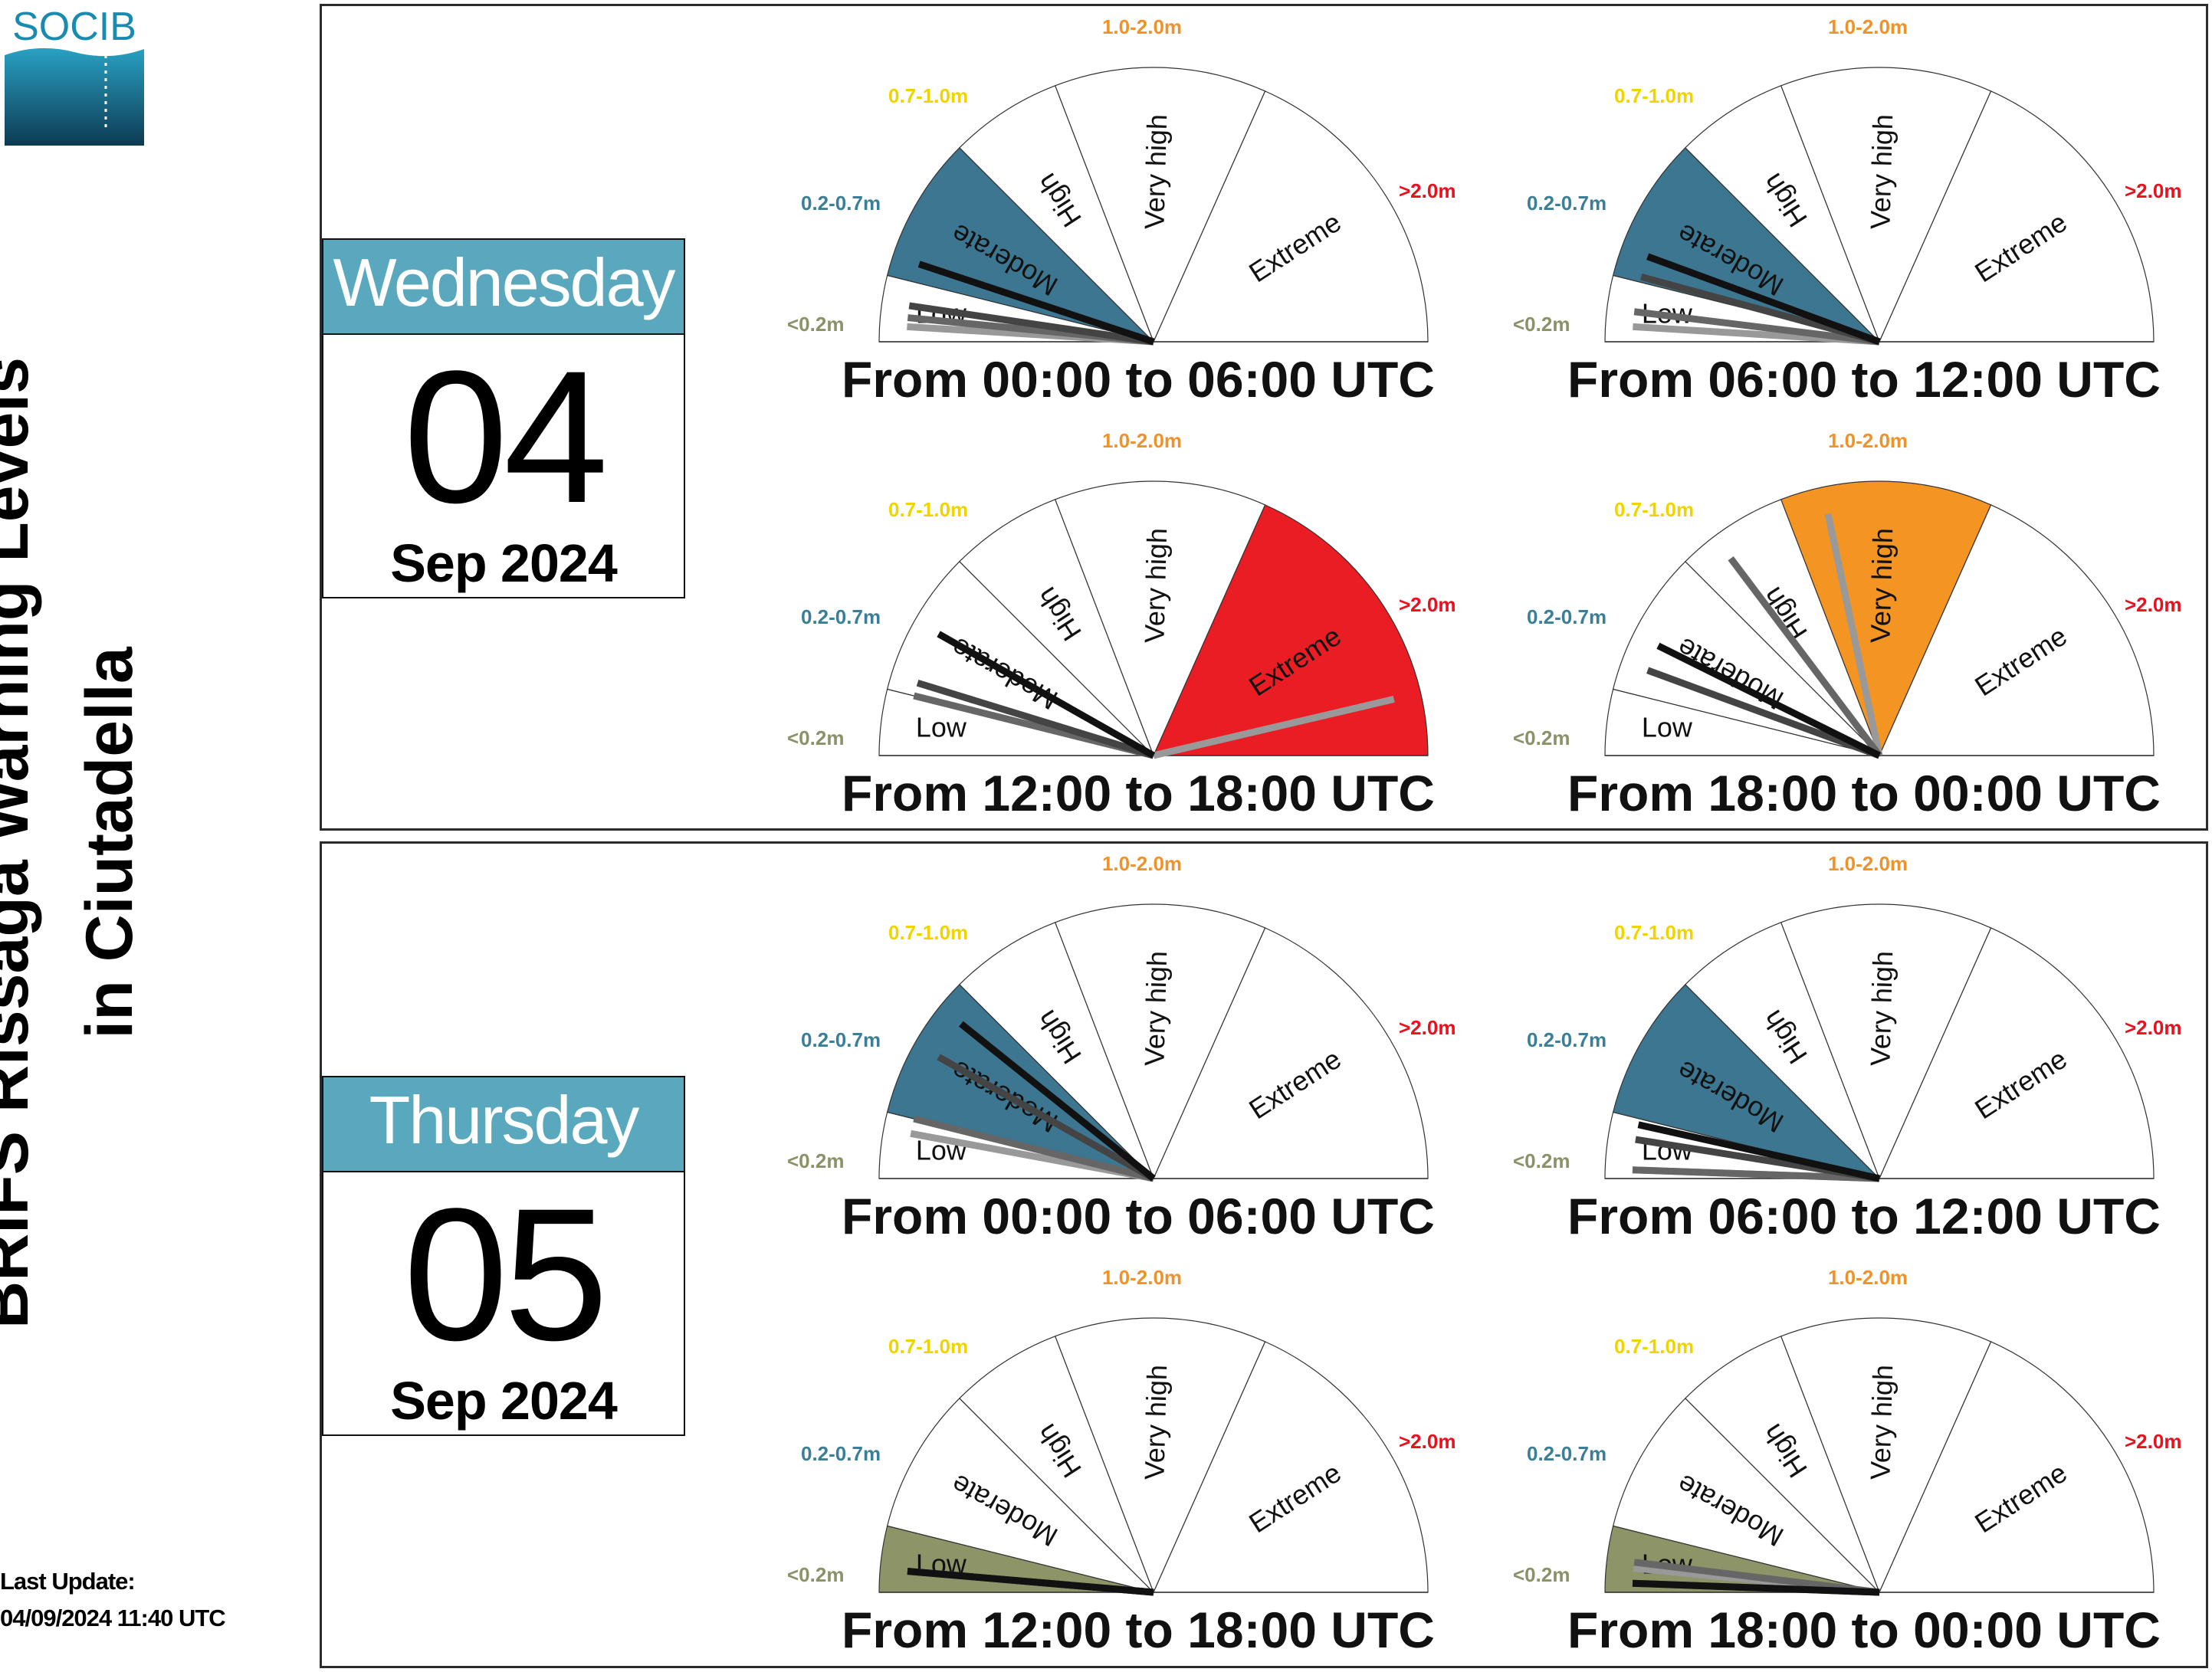 The height and width of the screenshot is (1672, 2212). What do you see at coordinates (503, 418) in the screenshot?
I see `calendar-card: Wednesday 04 Sep 2024` at bounding box center [503, 418].